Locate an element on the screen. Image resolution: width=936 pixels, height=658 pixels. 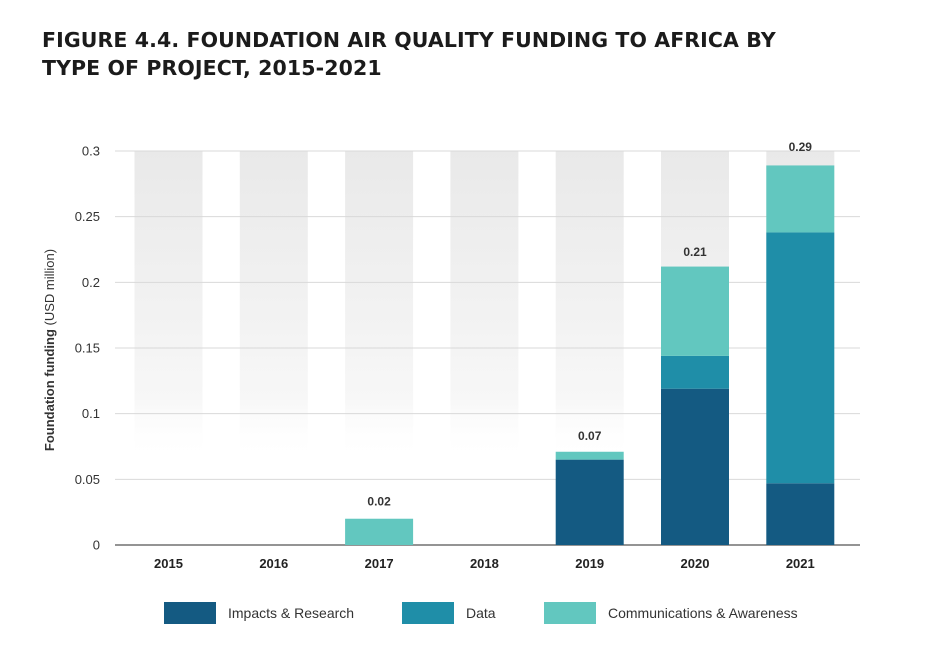
y-tick-label: 0.2 is located at coordinates (91, 282).